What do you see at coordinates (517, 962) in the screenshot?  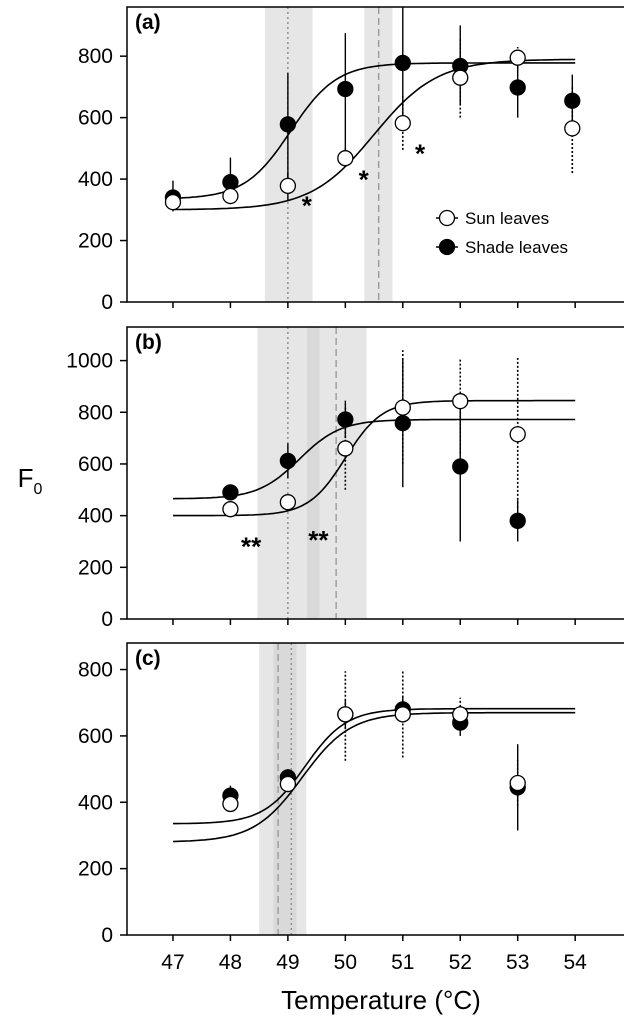 I see `x-tick-label: 53` at bounding box center [517, 962].